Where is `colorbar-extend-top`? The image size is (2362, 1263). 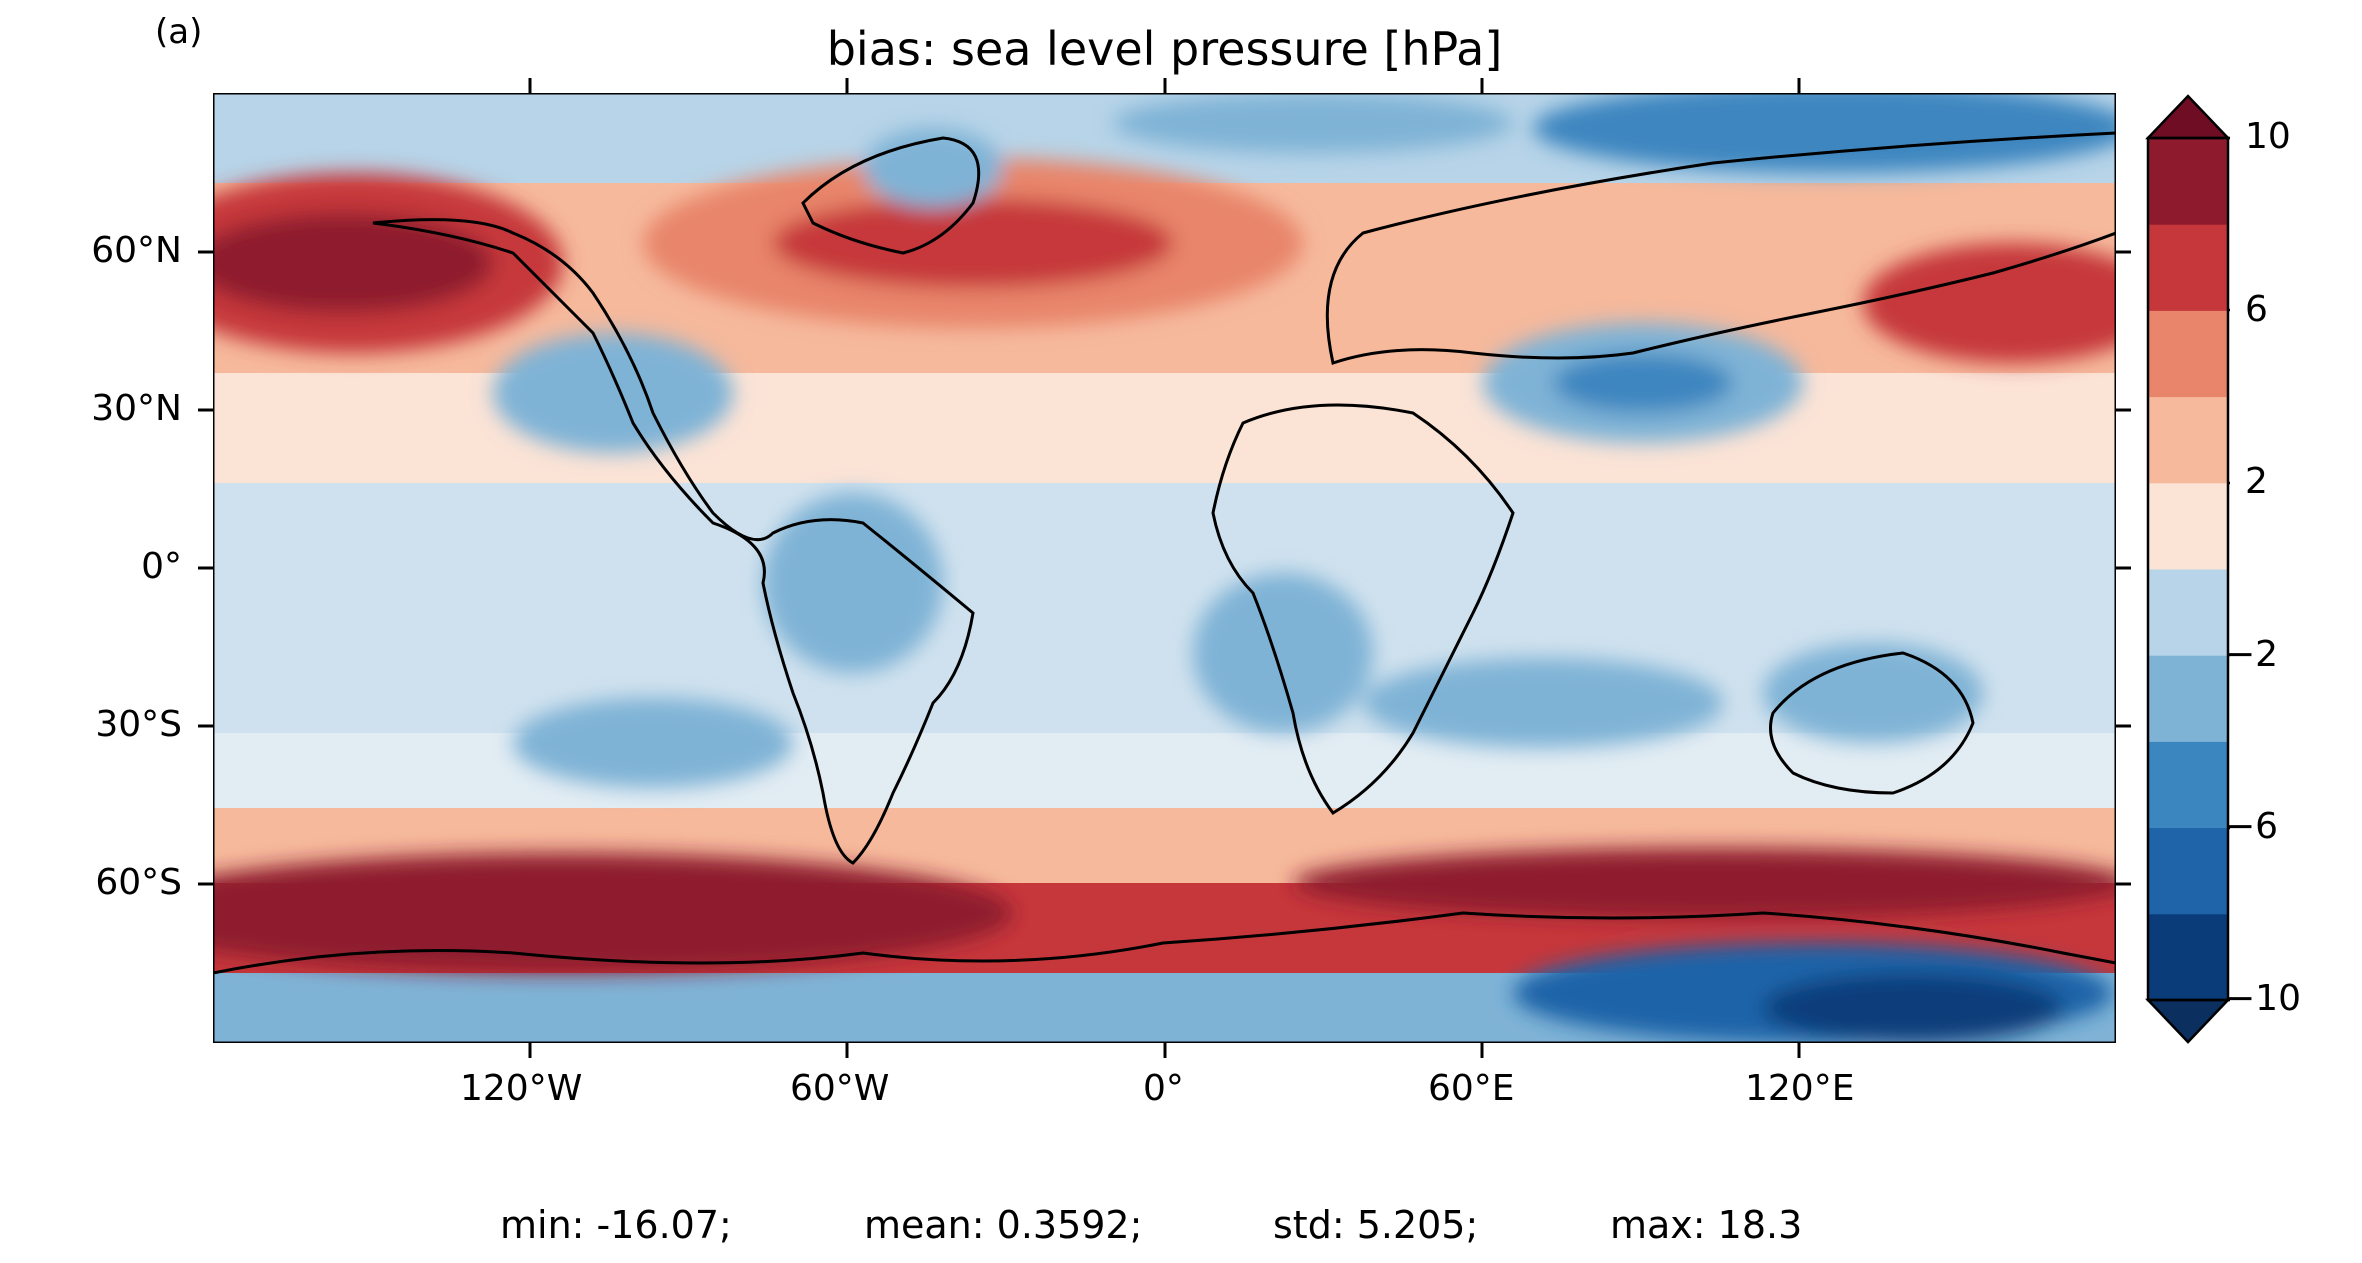
colorbar-extend-top is located at coordinates (2187, 117).